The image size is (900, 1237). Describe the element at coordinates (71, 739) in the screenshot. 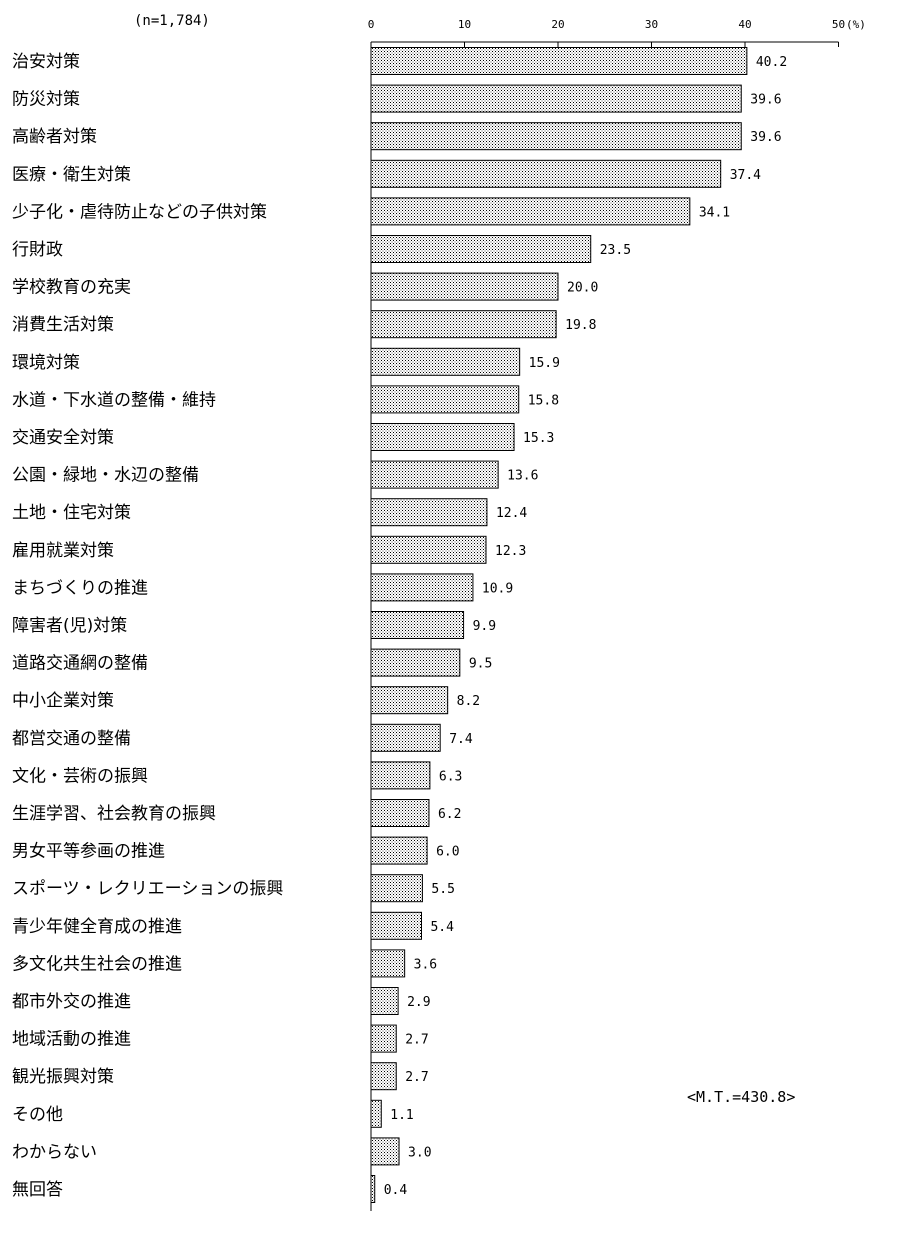

I see `category-label: 都営交通の整備` at that location.